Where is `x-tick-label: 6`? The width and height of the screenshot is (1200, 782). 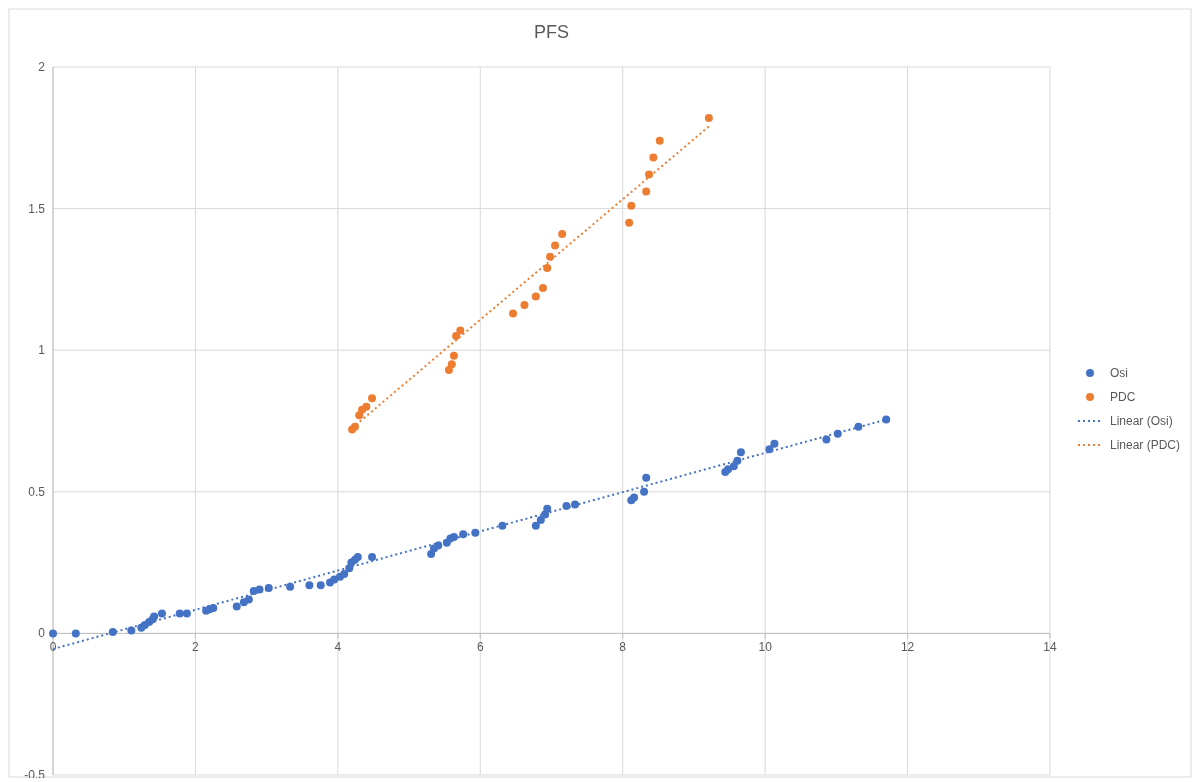 x-tick-label: 6 is located at coordinates (480, 647).